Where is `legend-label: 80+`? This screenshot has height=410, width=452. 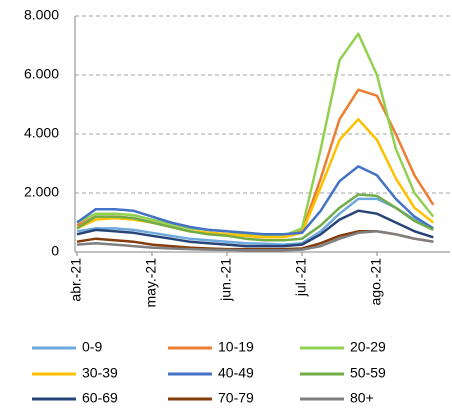 legend-label: 80+ is located at coordinates (362, 398).